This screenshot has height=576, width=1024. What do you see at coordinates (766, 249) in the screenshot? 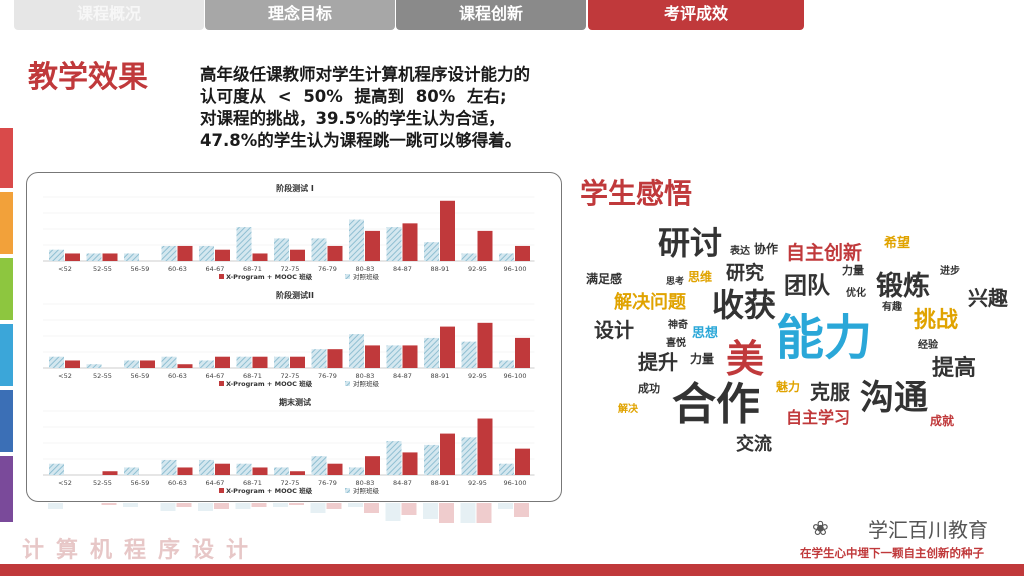
I see `word-cloud-word: 协作` at bounding box center [766, 249].